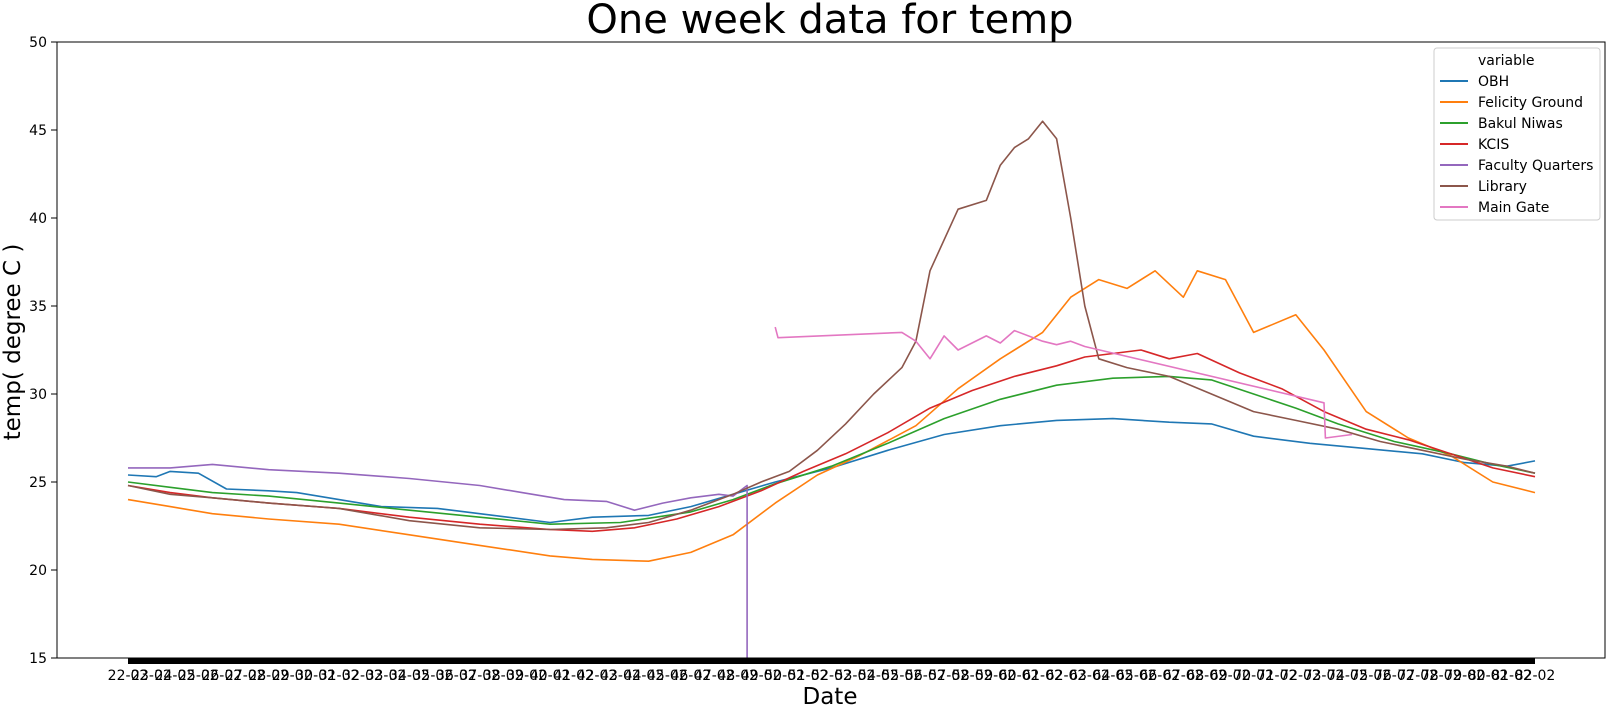  I want to click on x-tick-label: 33-02, so click(386, 676).